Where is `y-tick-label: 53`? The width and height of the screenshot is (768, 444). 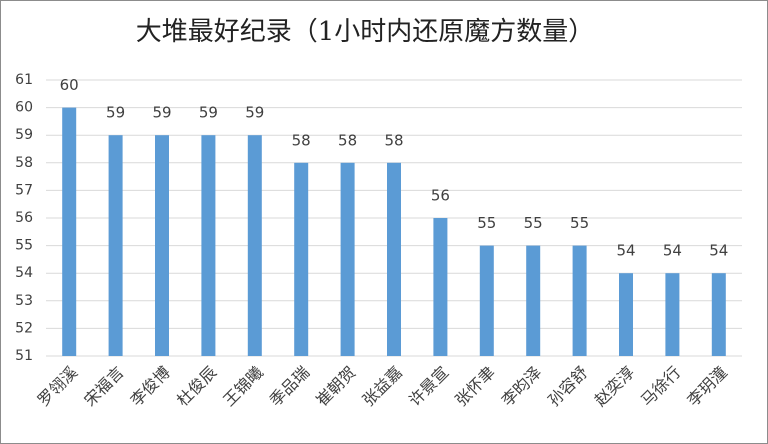
y-tick-label: 53 is located at coordinates (24, 301).